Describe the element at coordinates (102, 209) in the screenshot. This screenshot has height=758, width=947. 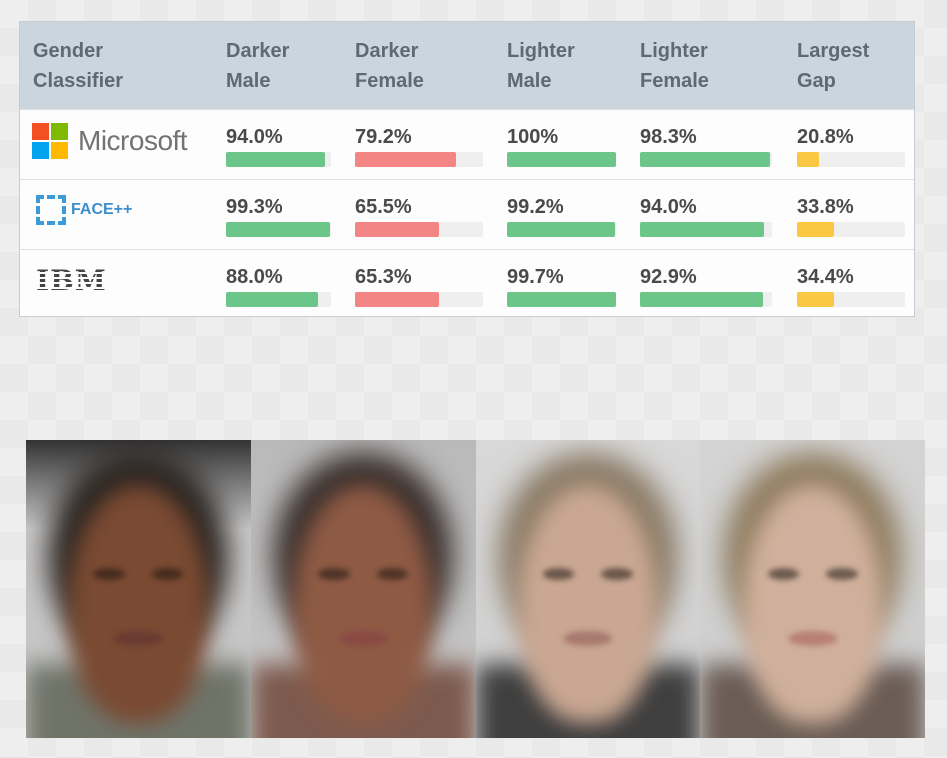
I see `classifier-name: FACE++` at that location.